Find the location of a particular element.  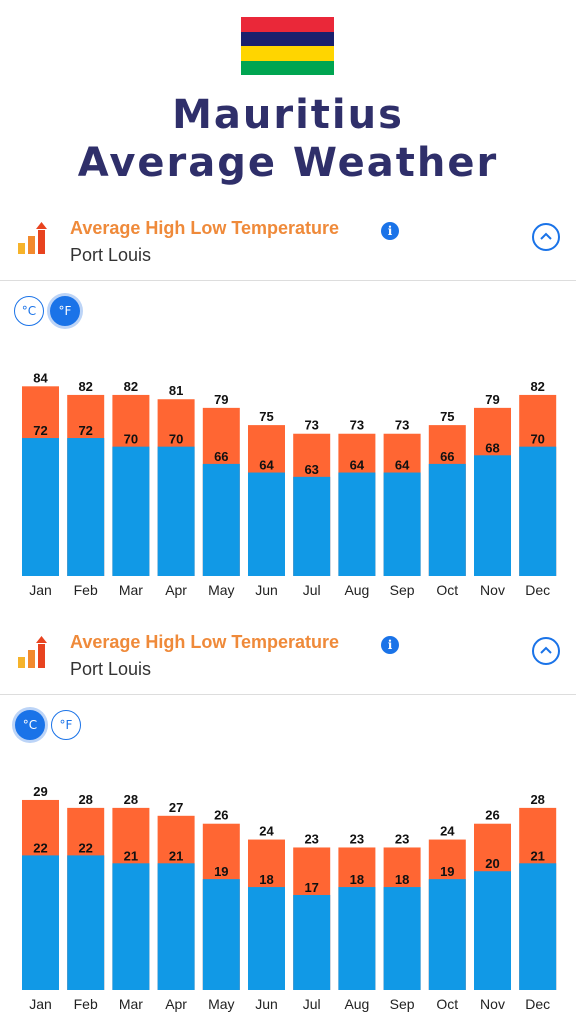

month-tick-label: Mar is located at coordinates (131, 1004).